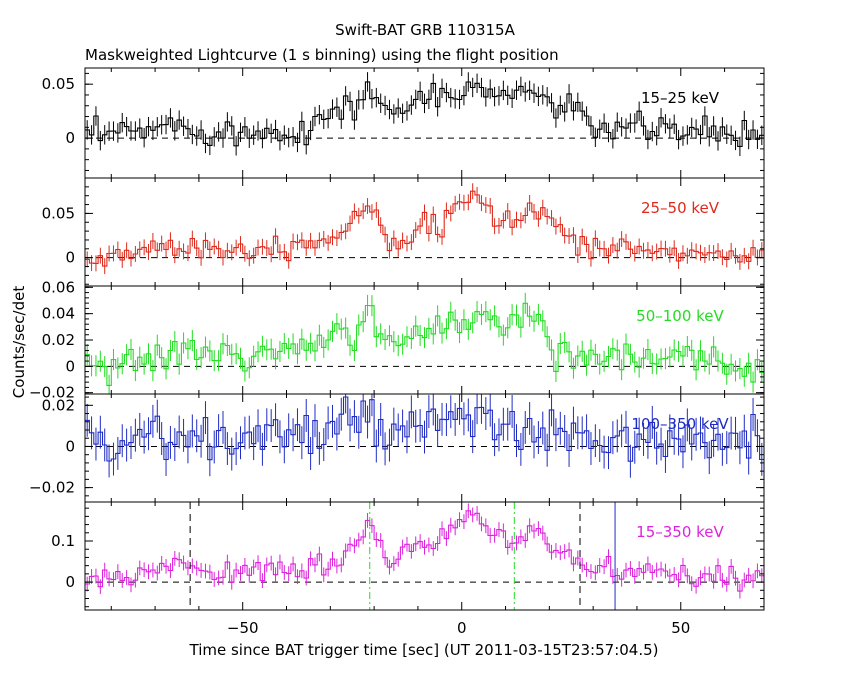 Image resolution: width=850 pixels, height=680 pixels. Describe the element at coordinates (63, 541) in the screenshot. I see `y-tick-label: 0.1` at that location.